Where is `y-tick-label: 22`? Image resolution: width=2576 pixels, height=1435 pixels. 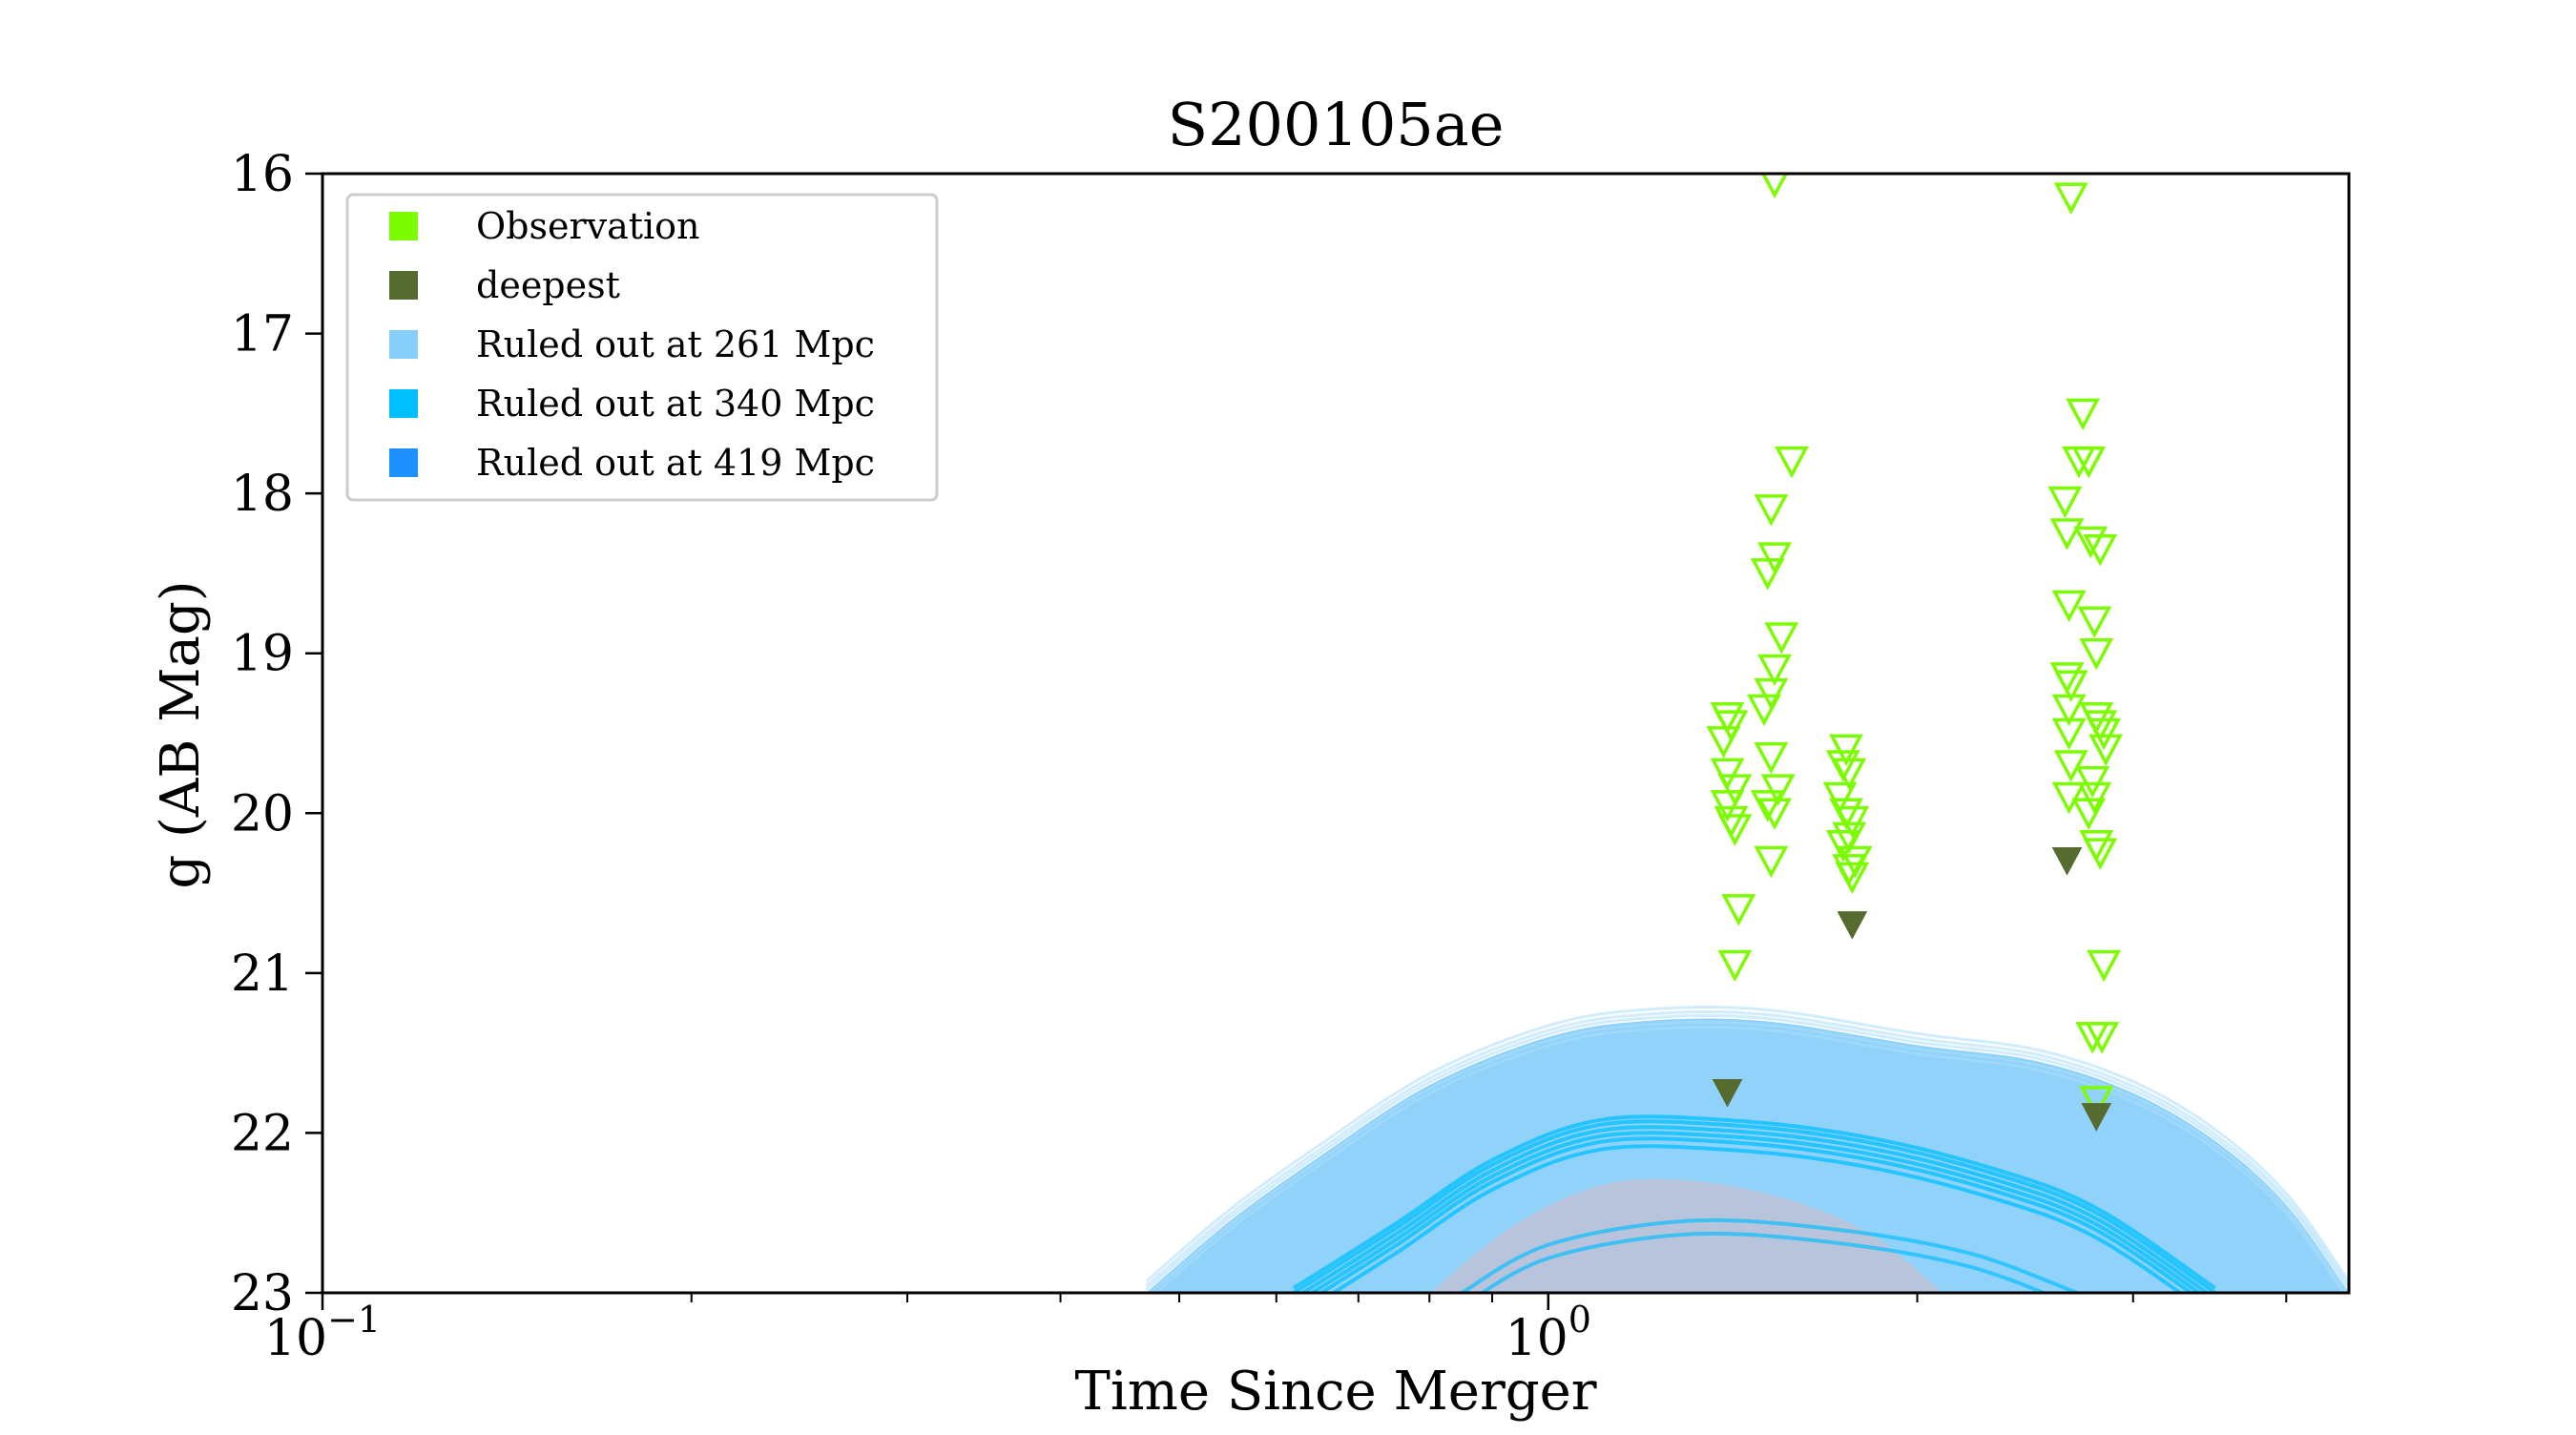 y-tick-label: 22 is located at coordinates (262, 1133).